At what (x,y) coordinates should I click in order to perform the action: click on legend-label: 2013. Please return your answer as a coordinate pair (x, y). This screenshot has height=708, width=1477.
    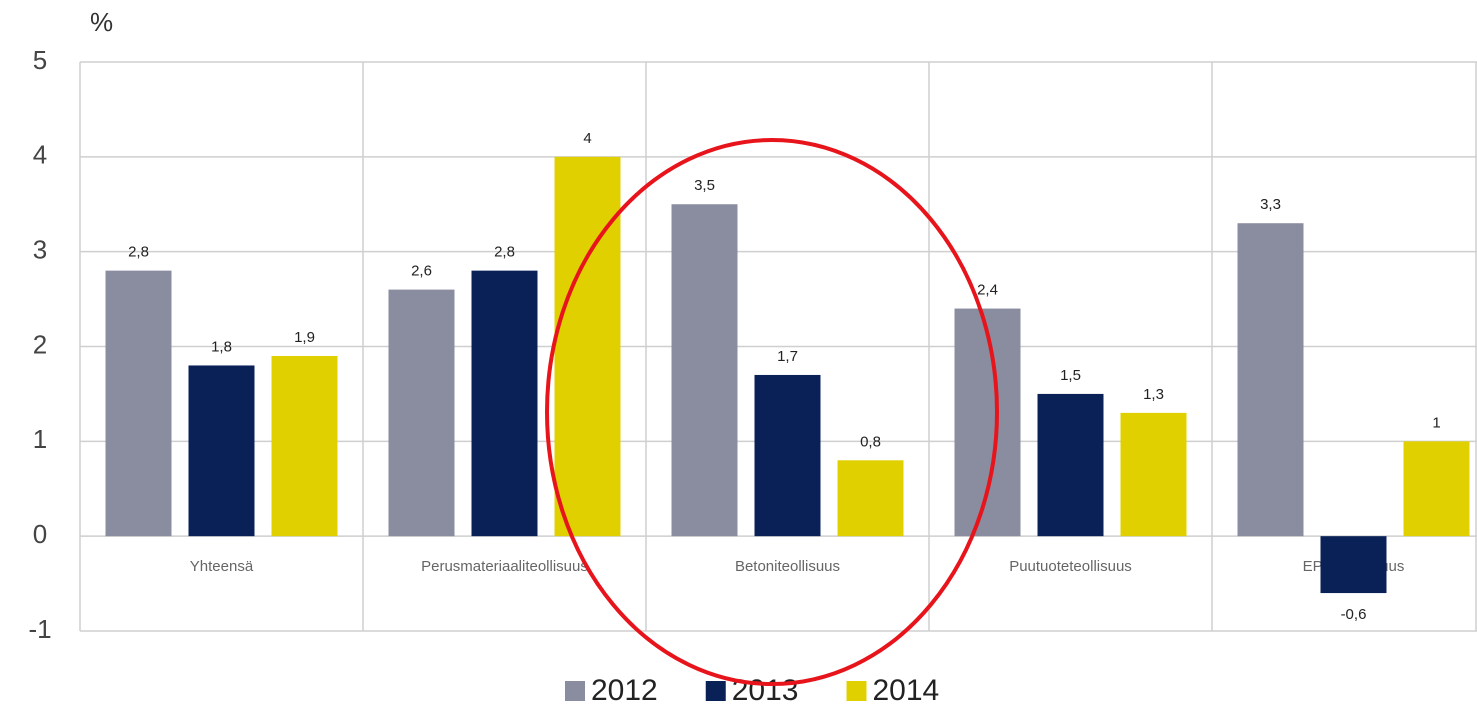
    Looking at the image, I should click on (765, 690).